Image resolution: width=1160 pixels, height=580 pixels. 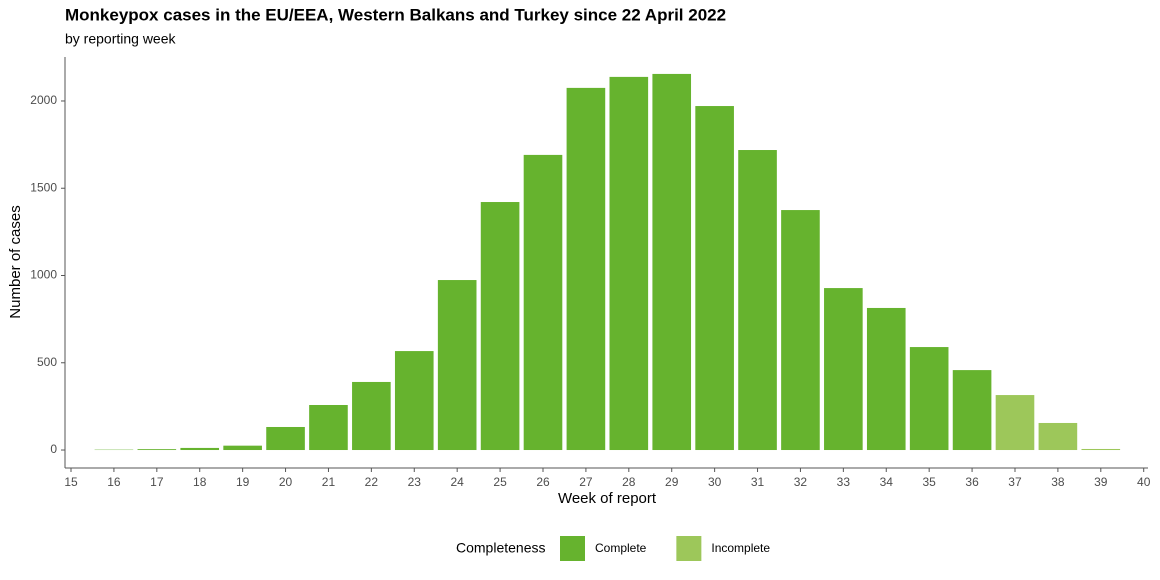 What do you see at coordinates (929, 482) in the screenshot?
I see `x-tick-label: 35` at bounding box center [929, 482].